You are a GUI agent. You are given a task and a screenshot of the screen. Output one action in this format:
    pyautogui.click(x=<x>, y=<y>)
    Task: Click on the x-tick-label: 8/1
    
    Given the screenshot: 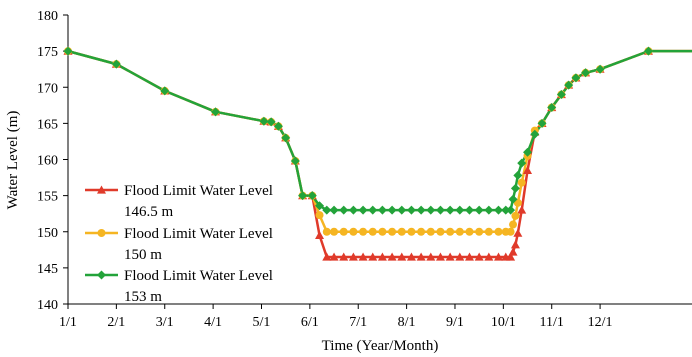 What is the action you would take?
    pyautogui.click(x=407, y=322)
    